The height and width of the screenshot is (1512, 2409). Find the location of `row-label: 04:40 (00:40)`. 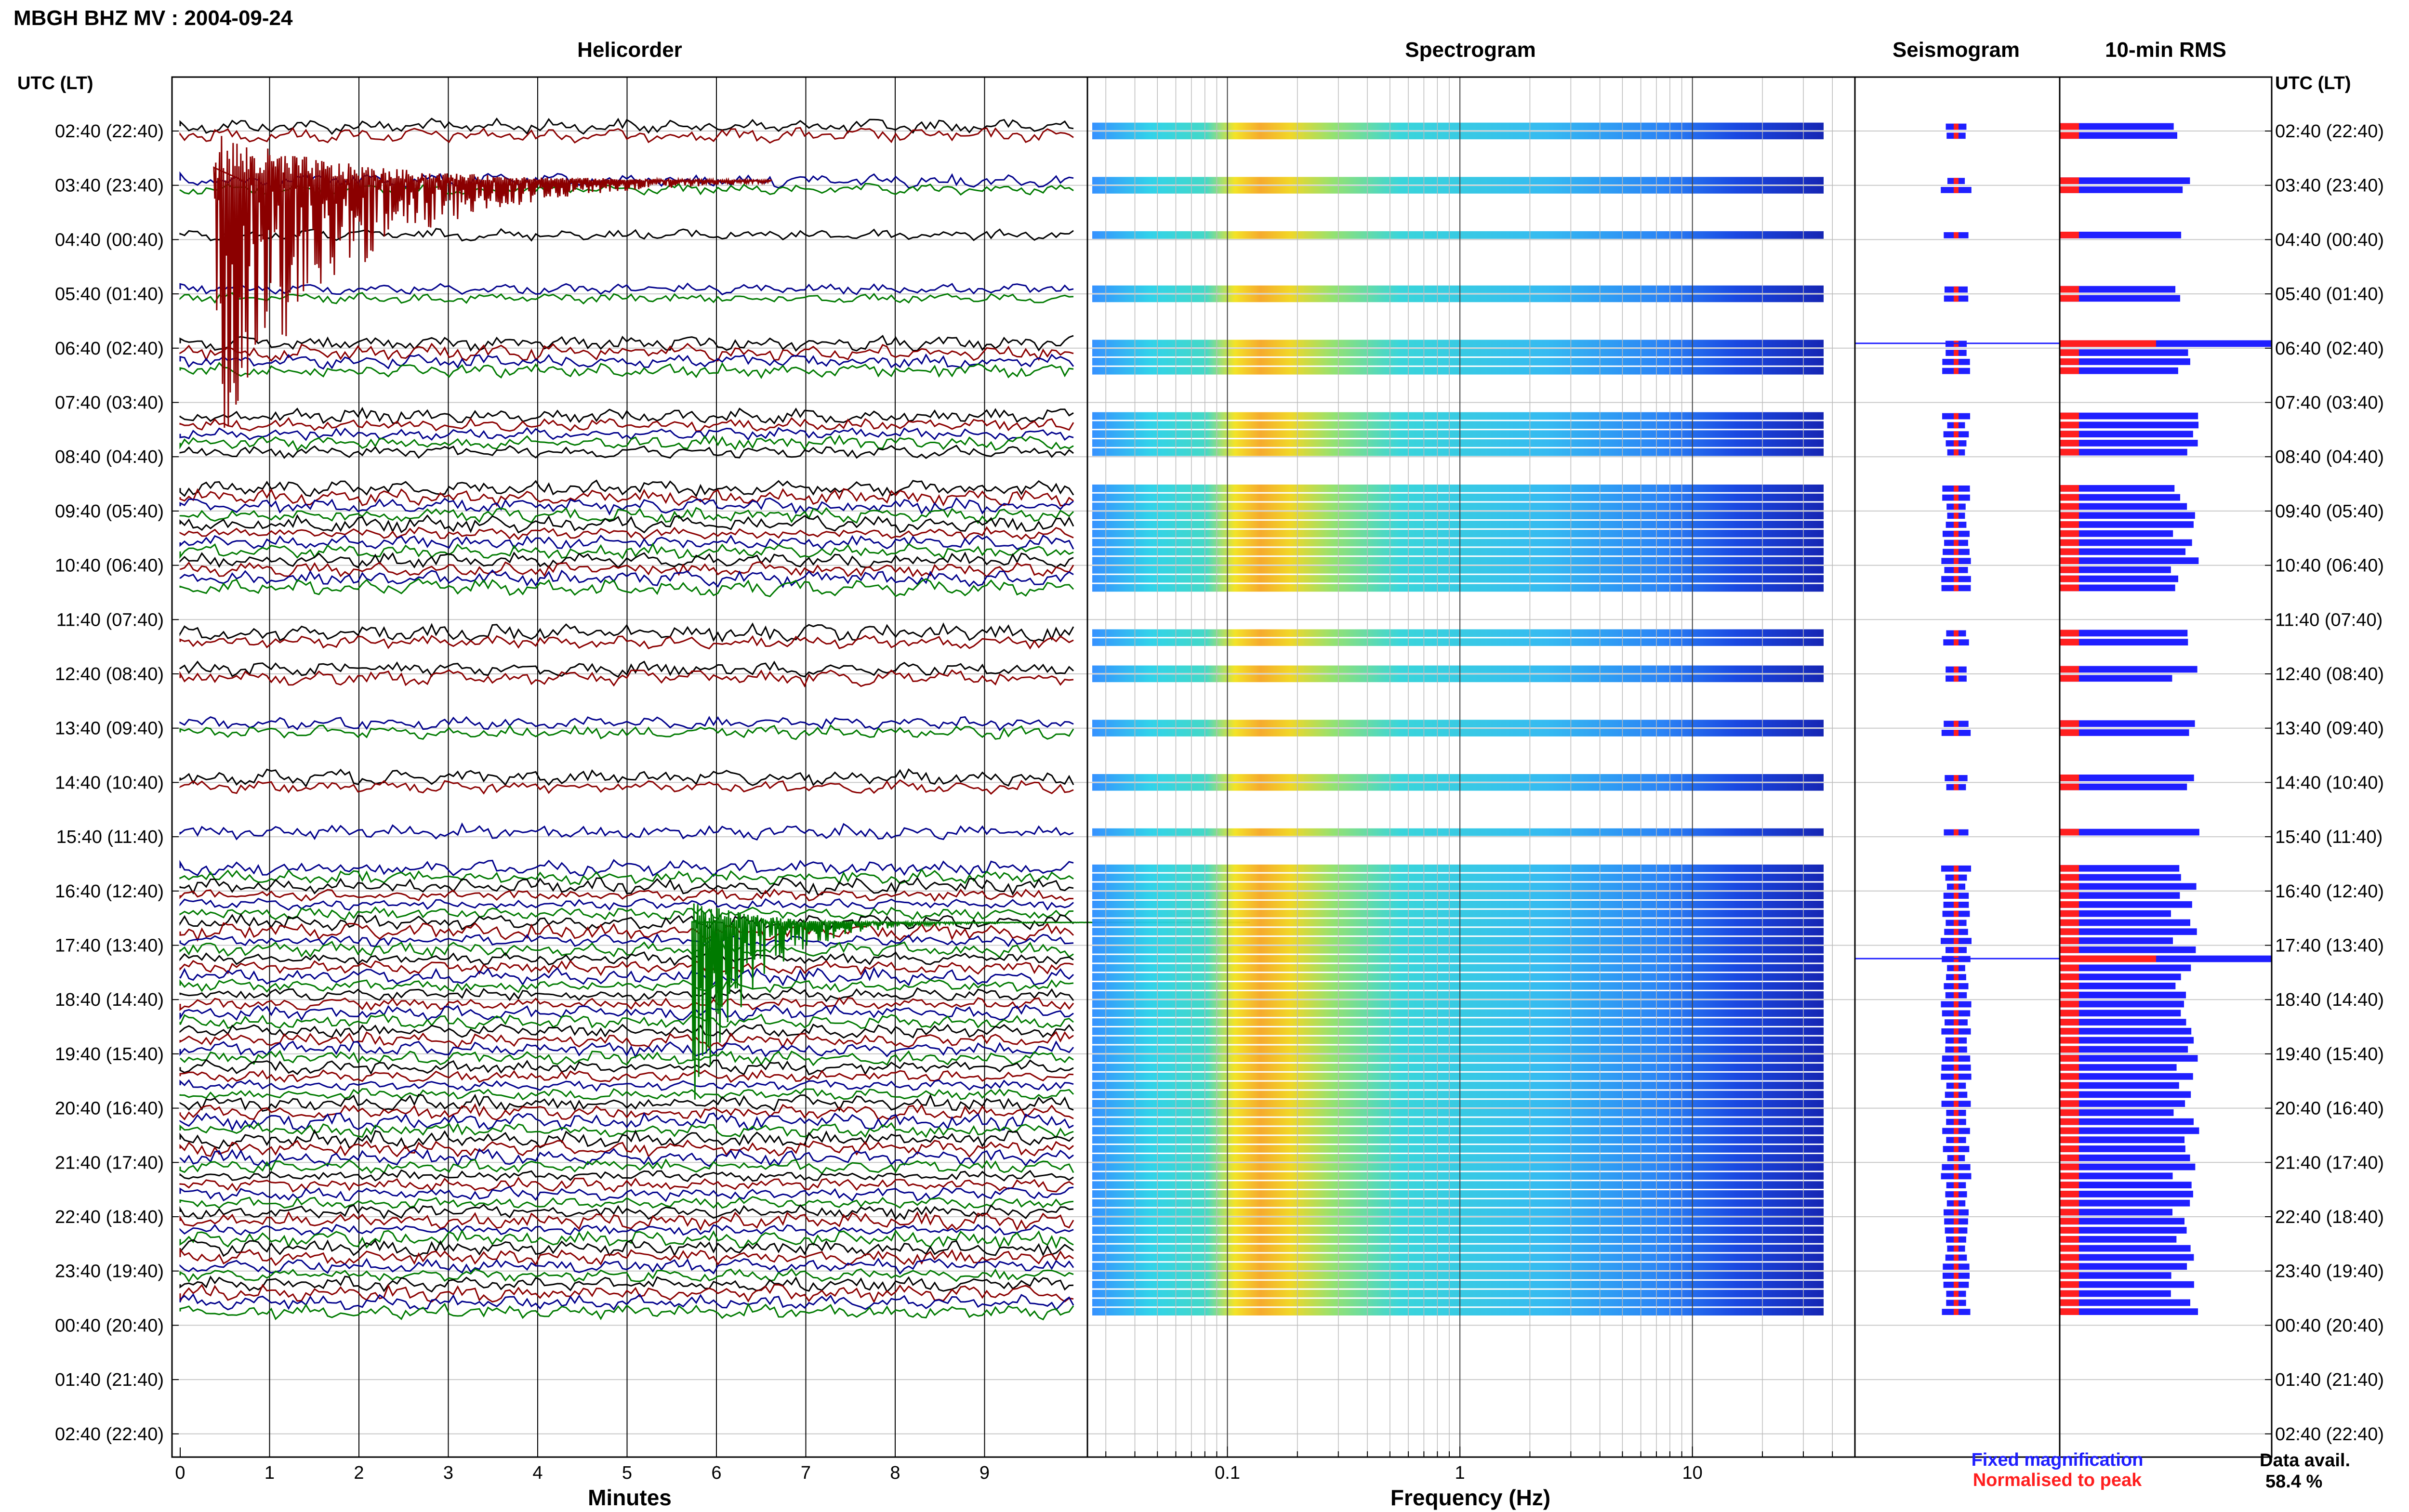

row-label: 04:40 (00:40) is located at coordinates (109, 240).